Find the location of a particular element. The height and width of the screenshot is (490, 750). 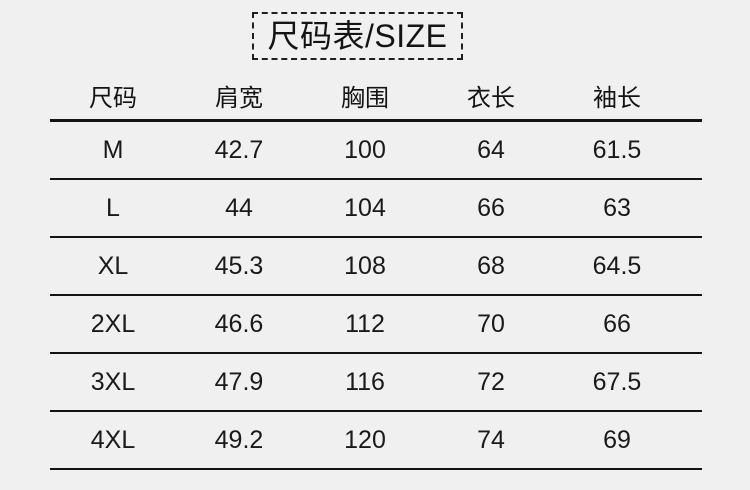

column-header-size: 尺码 is located at coordinates (113, 98).